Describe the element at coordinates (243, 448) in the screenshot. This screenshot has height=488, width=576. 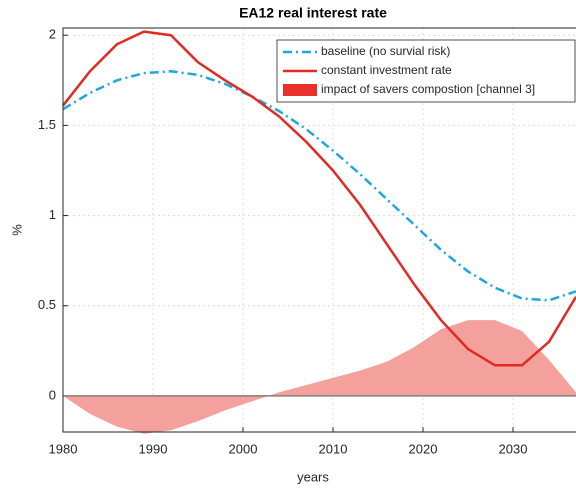
I see `x-tick-label: 2000` at that location.